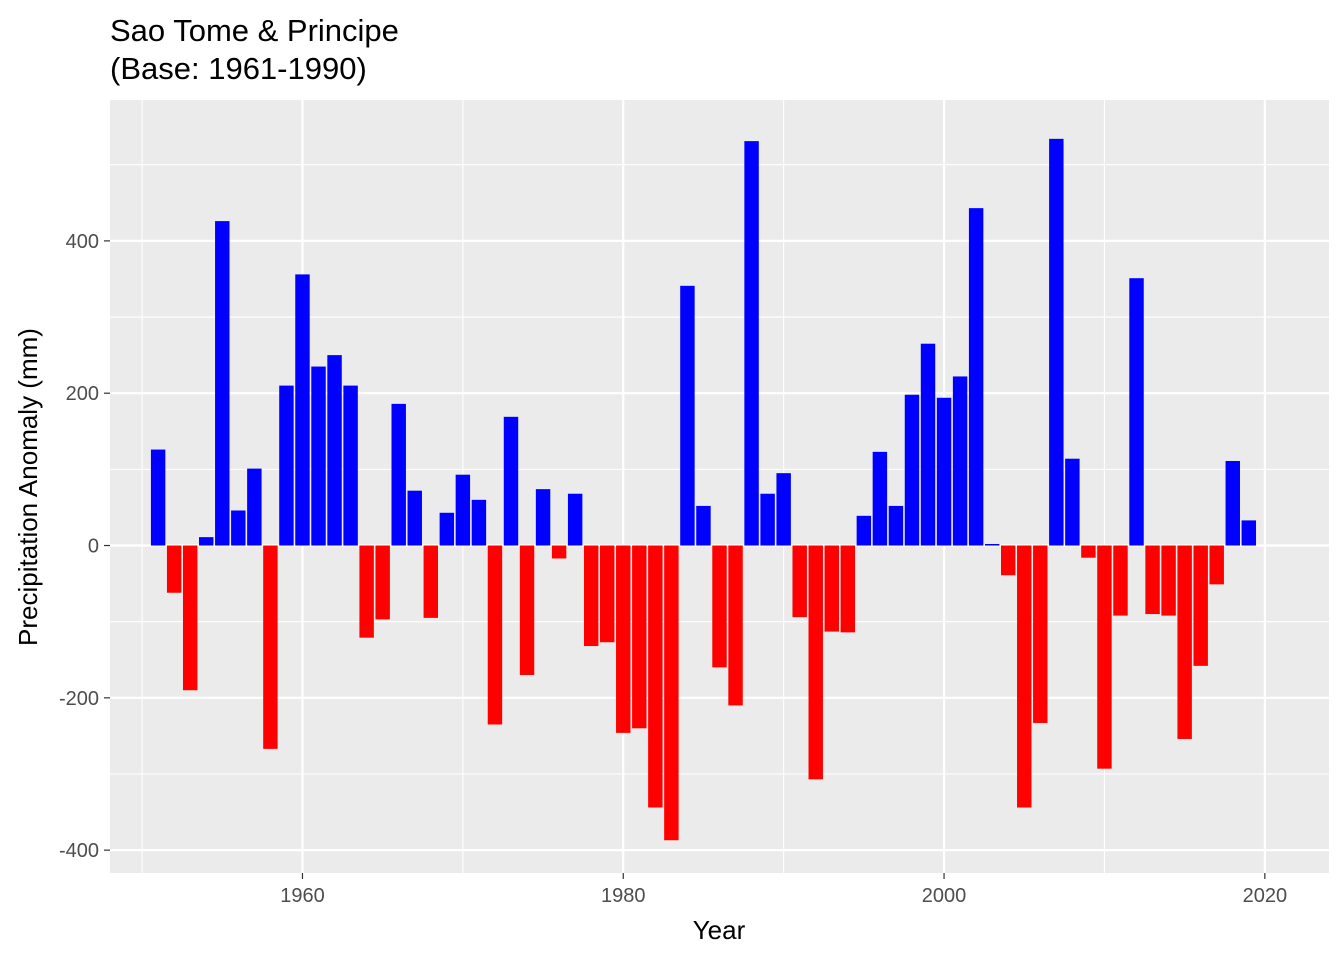  I want to click on bar-1983, so click(671, 693).